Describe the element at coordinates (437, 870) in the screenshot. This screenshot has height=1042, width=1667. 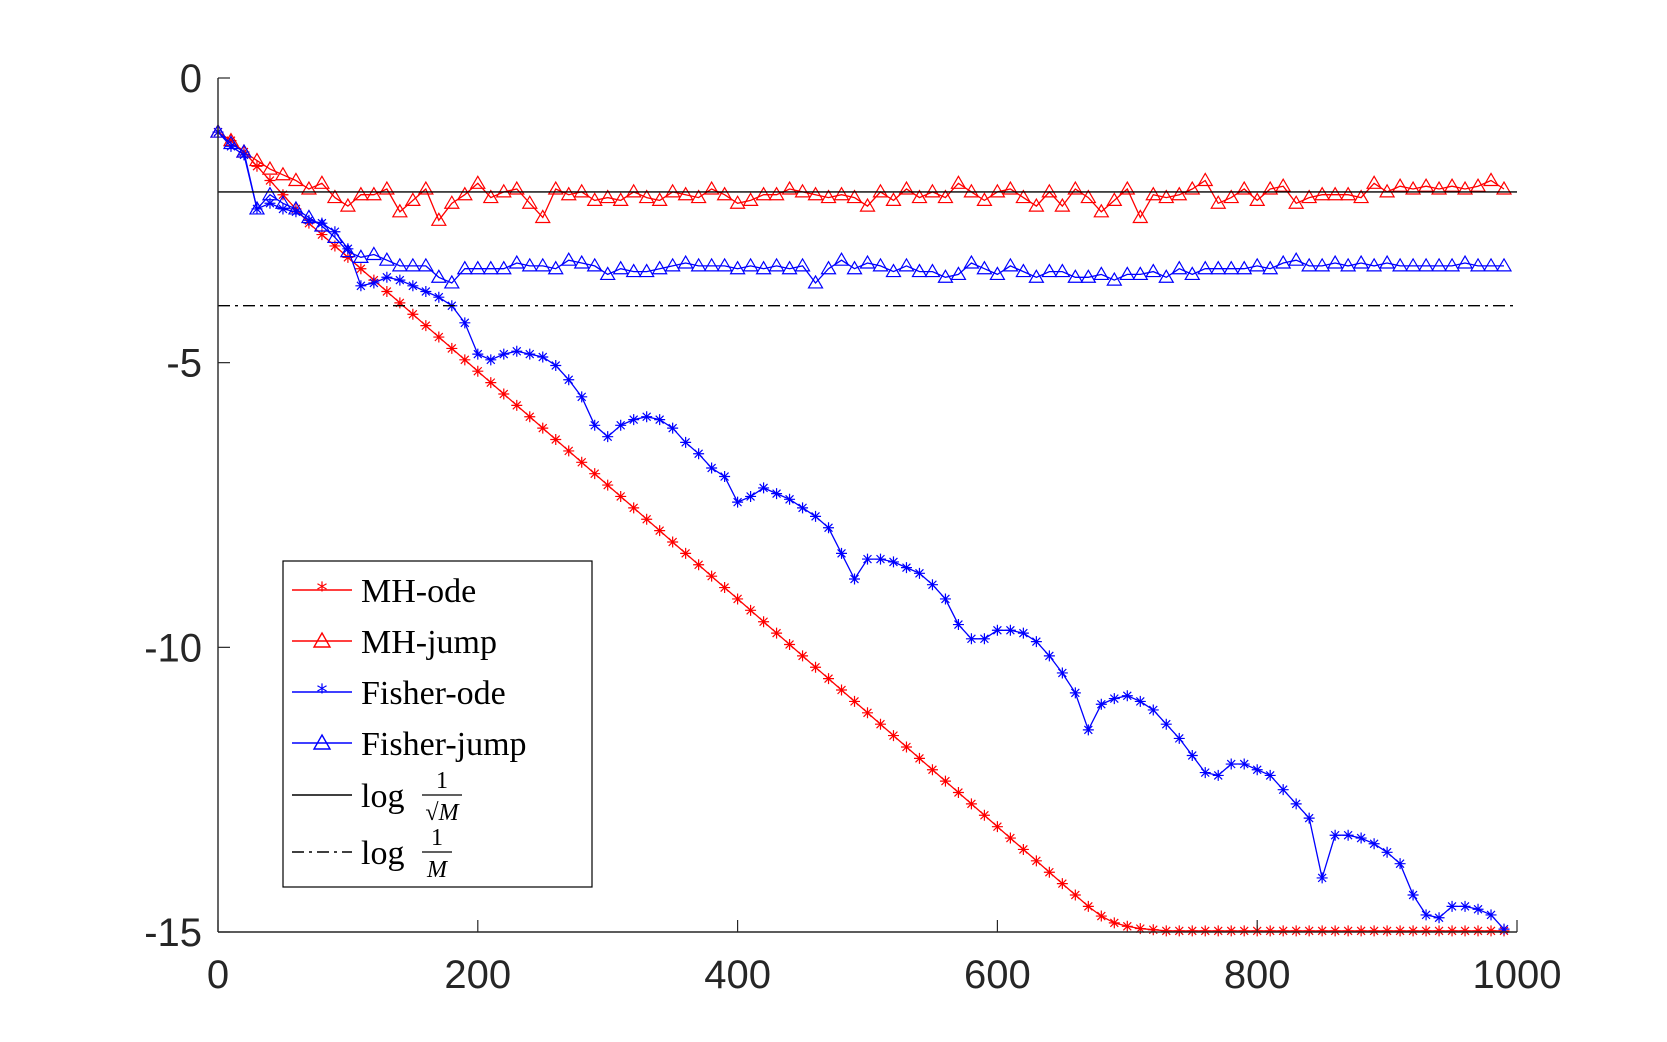
I see `legend-frac-den-m: M` at that location.